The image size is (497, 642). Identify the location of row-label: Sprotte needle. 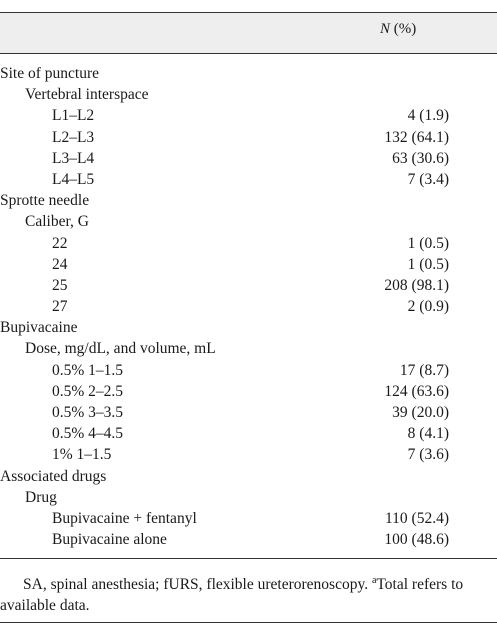
(45, 201).